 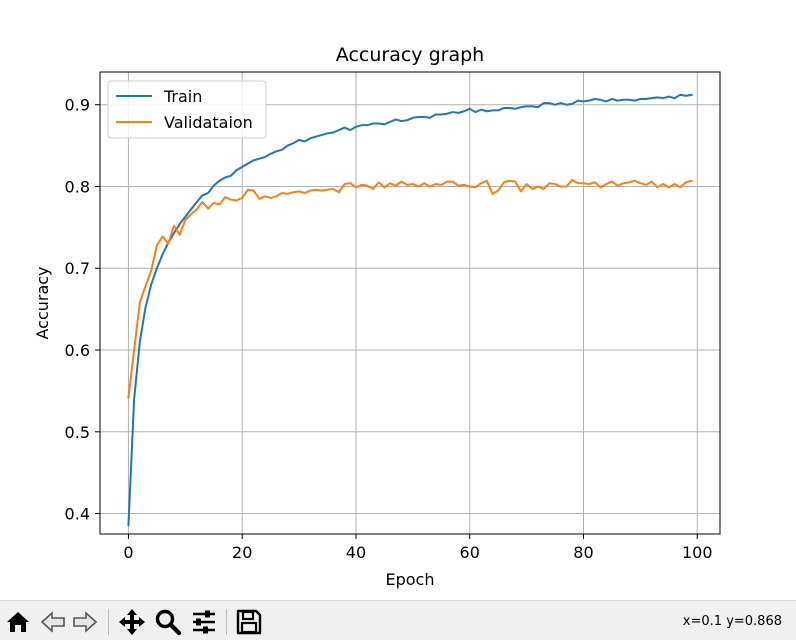 I want to click on x-axis-label: Epoch, so click(x=410, y=579).